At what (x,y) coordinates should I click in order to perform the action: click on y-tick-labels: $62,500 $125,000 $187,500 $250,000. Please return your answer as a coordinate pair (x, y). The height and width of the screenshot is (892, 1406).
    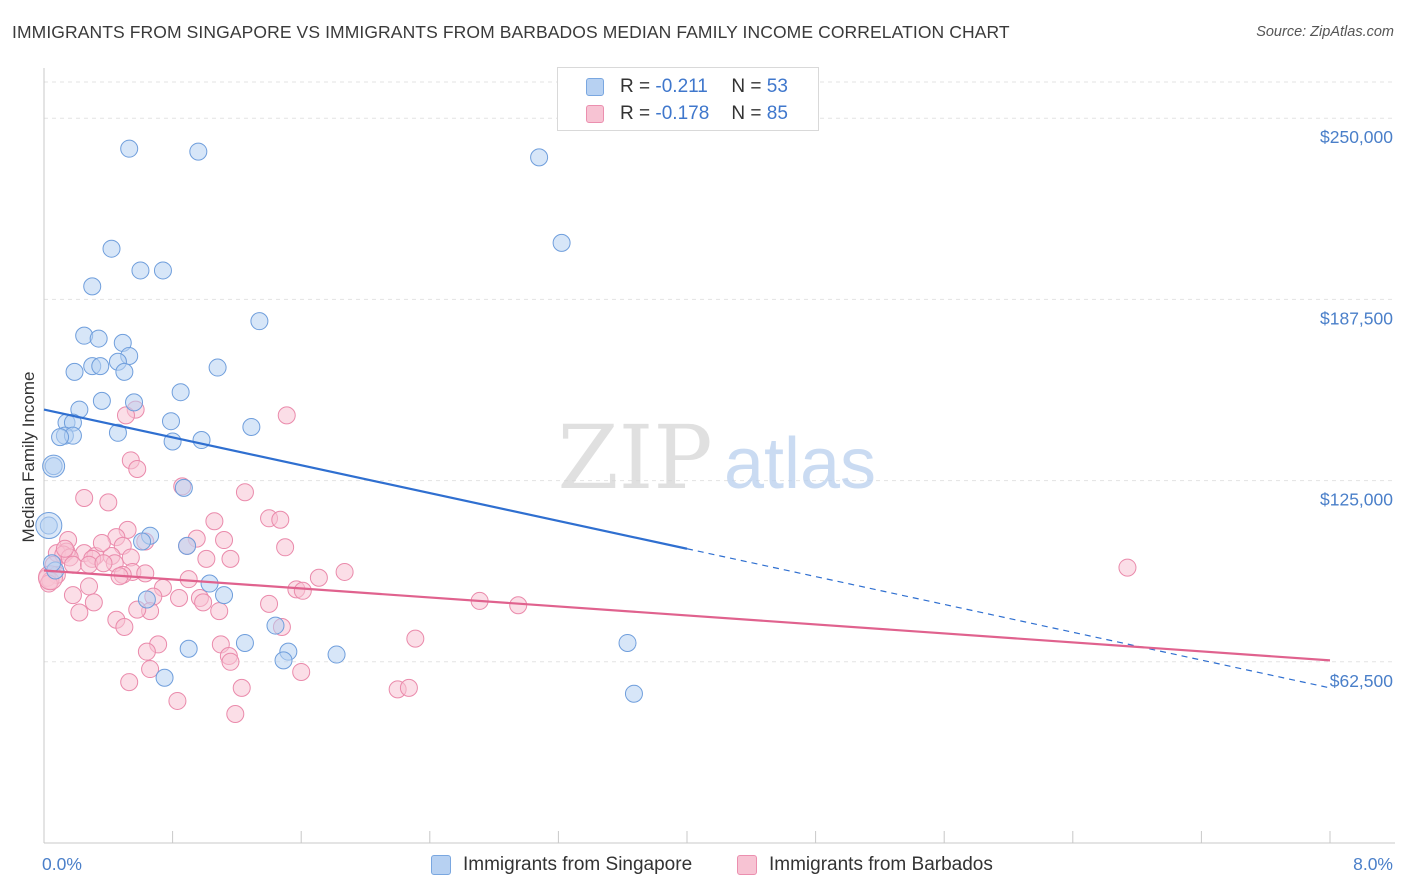
    Looking at the image, I should click on (1356, 409).